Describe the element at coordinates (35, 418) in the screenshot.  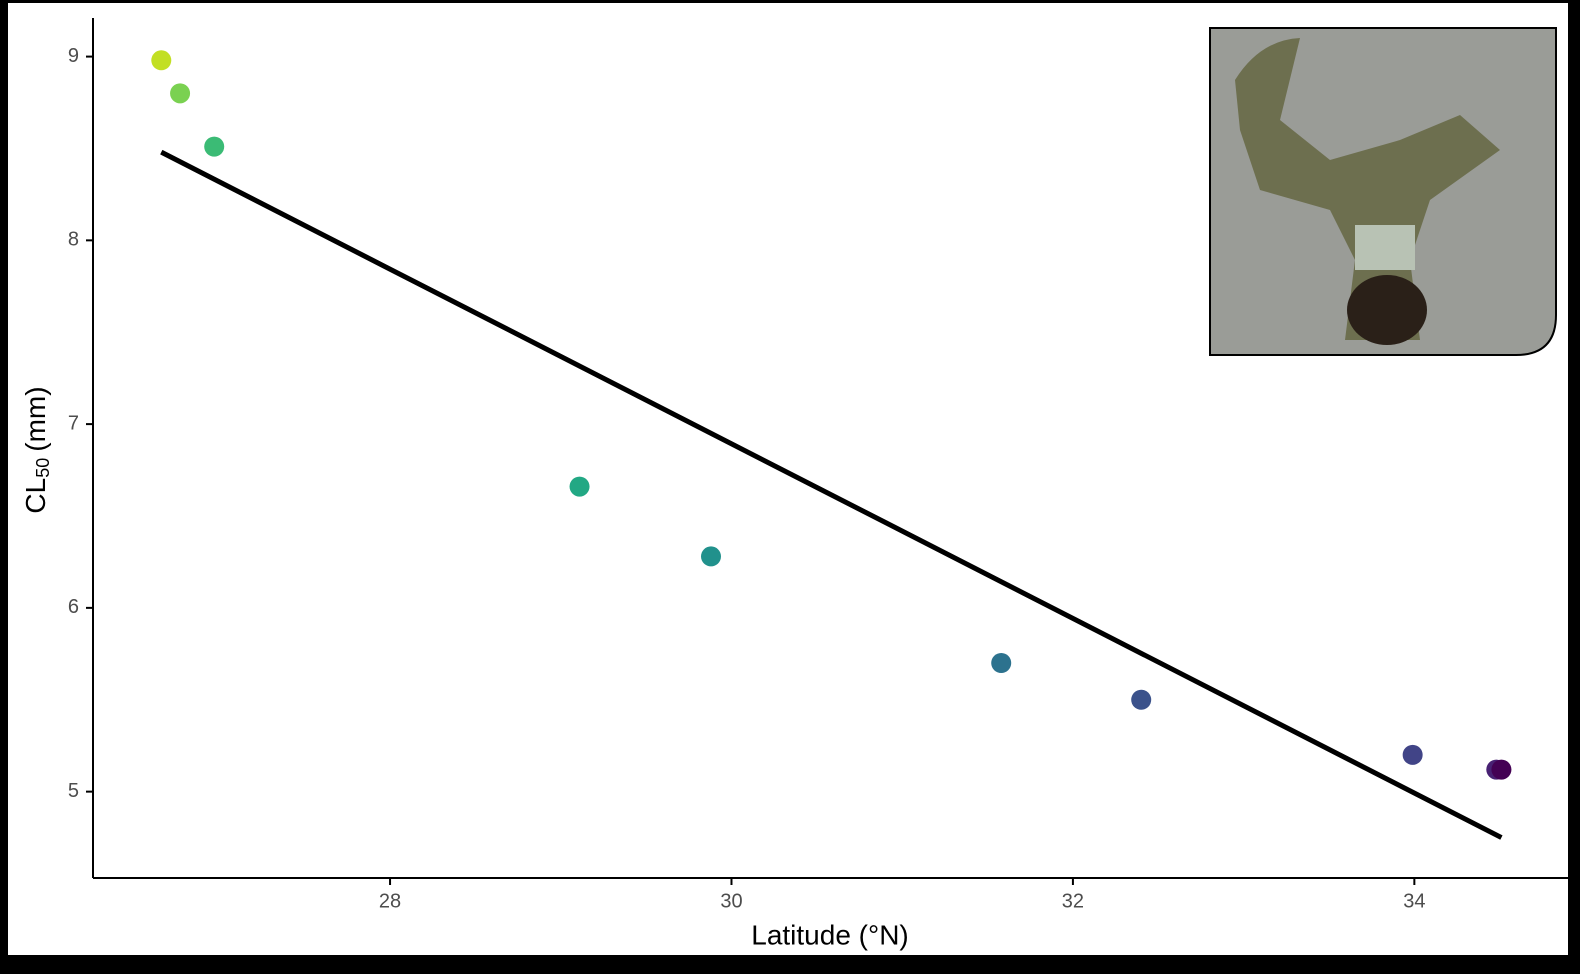
I see `y-title-unit: (mm)` at that location.